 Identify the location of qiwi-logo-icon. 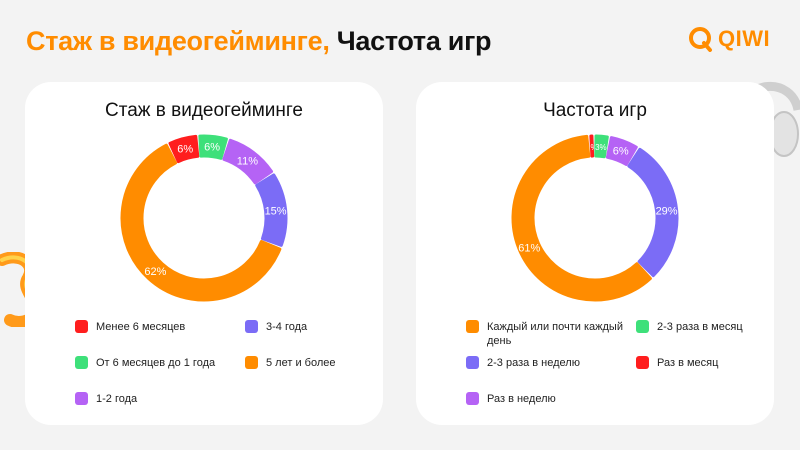
(700, 39).